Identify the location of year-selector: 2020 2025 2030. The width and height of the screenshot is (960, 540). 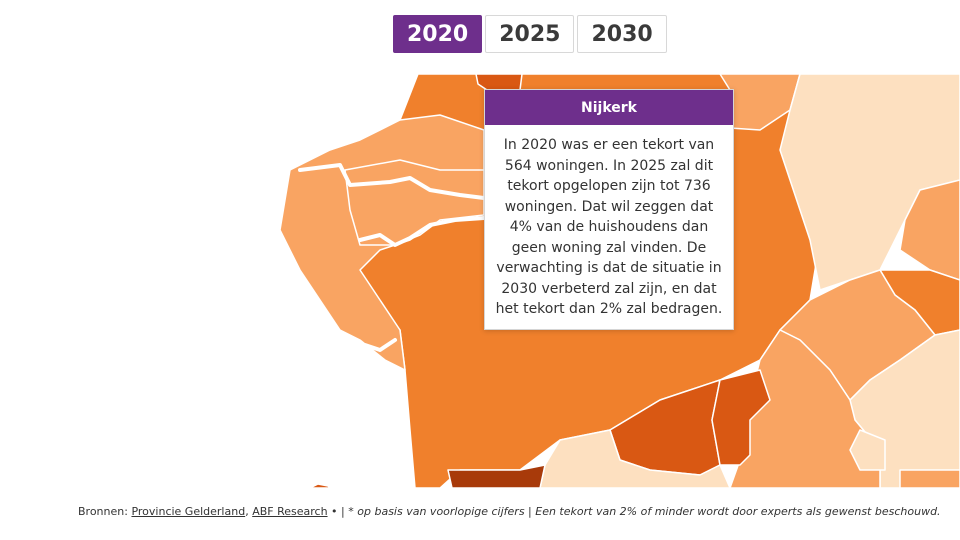
(530, 34).